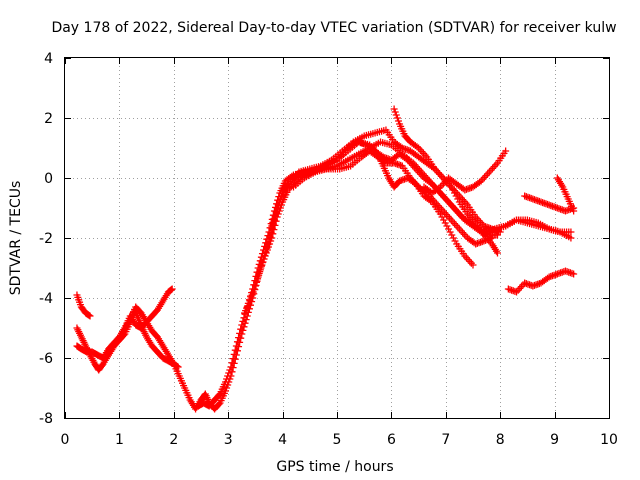  I want to click on y-tick-labels: -8 -6 -4 -2 0 2 4, so click(46, 239).